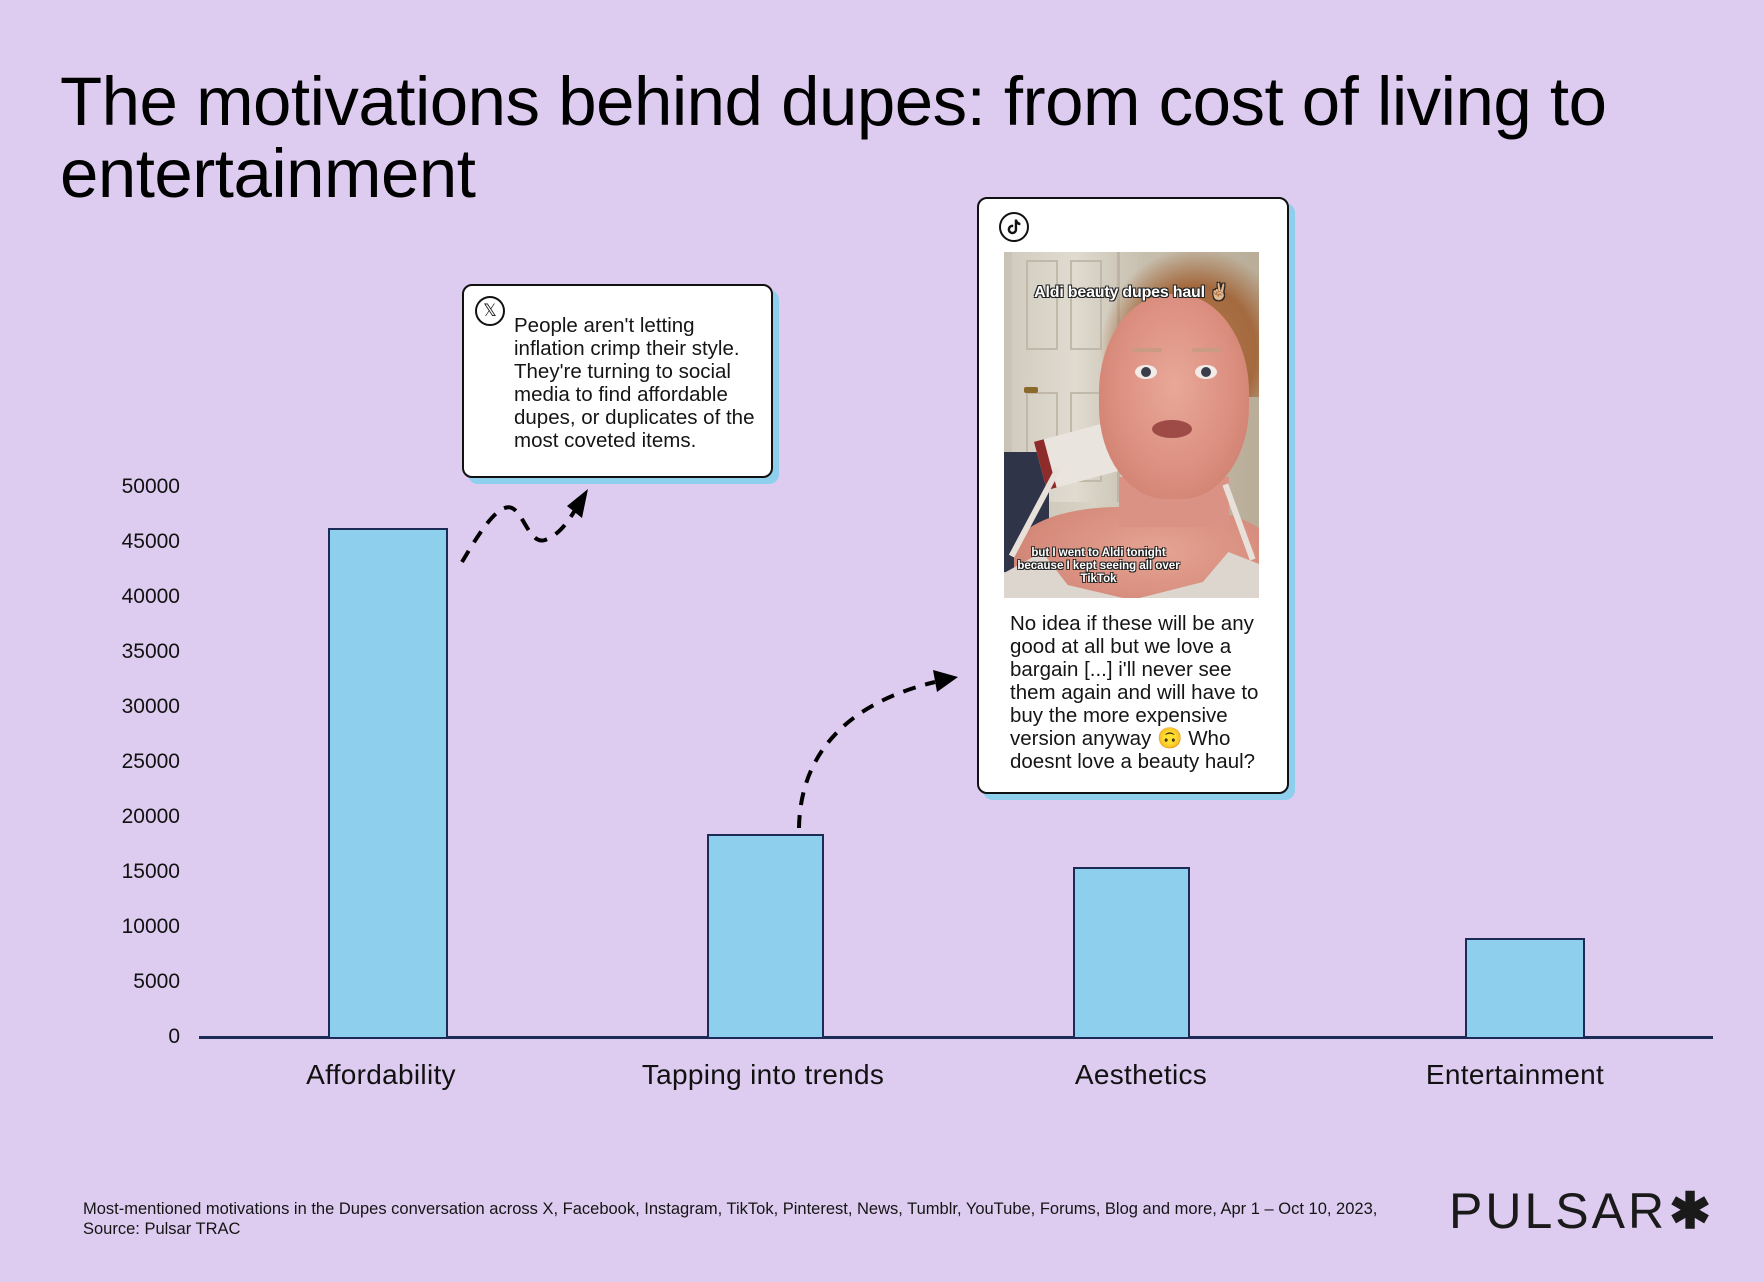 This screenshot has width=1764, height=1282. Describe the element at coordinates (381, 1074) in the screenshot. I see `x-tick-label: Affordability` at that location.